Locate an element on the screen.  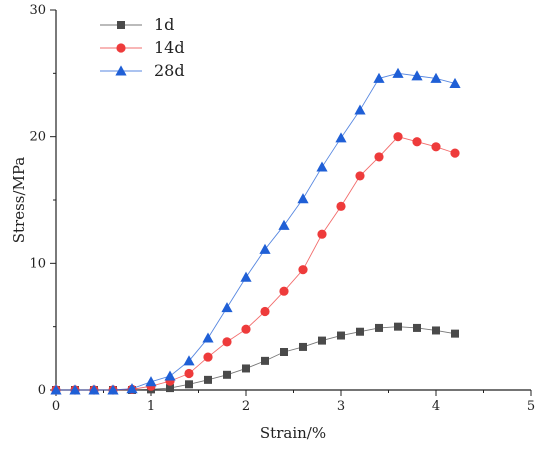
legend-item-1d: 1d is located at coordinates (137, 24).